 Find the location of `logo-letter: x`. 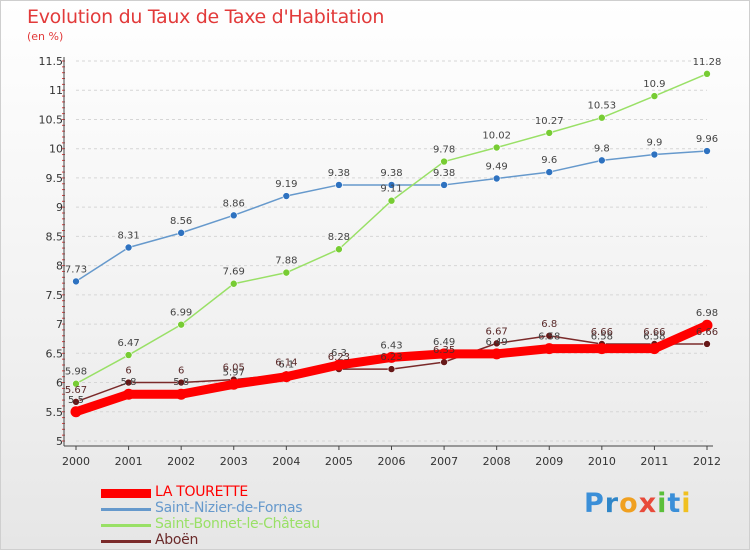

logo-letter: x is located at coordinates (648, 503).